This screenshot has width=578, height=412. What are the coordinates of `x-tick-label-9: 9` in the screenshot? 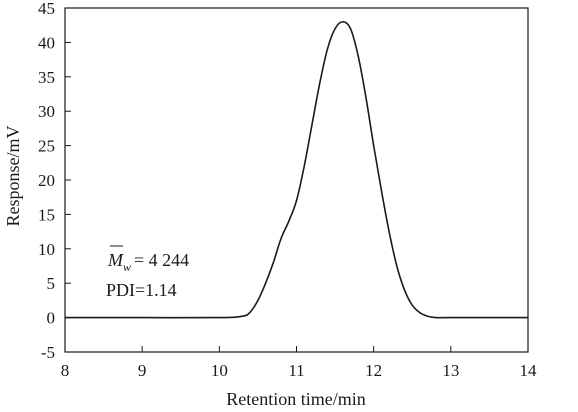 It's located at (142, 370).